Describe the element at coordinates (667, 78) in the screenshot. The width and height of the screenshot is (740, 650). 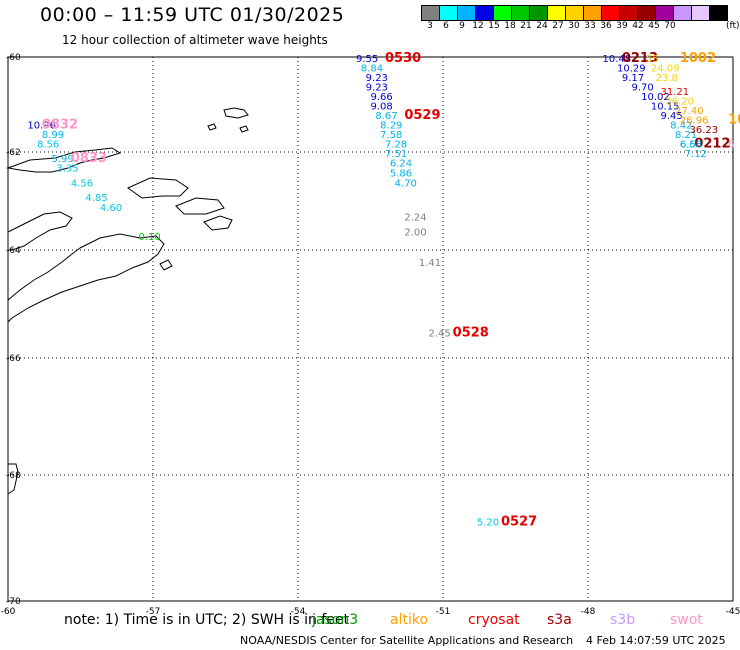
I see `wave-height-value: 23.8` at that location.